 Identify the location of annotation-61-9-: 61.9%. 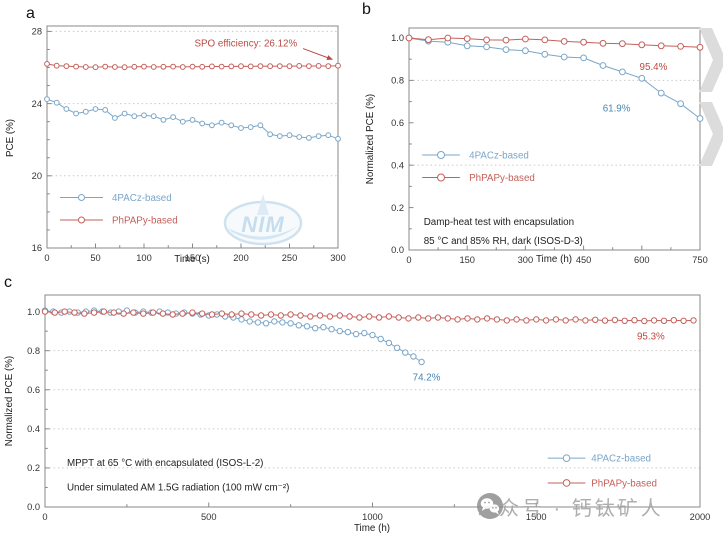
(617, 108).